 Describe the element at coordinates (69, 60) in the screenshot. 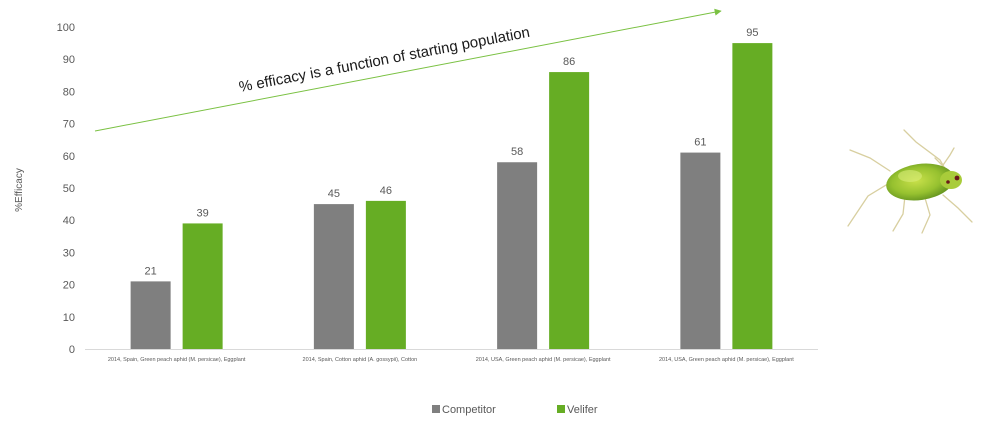

I see `y-tick-label: 90` at that location.